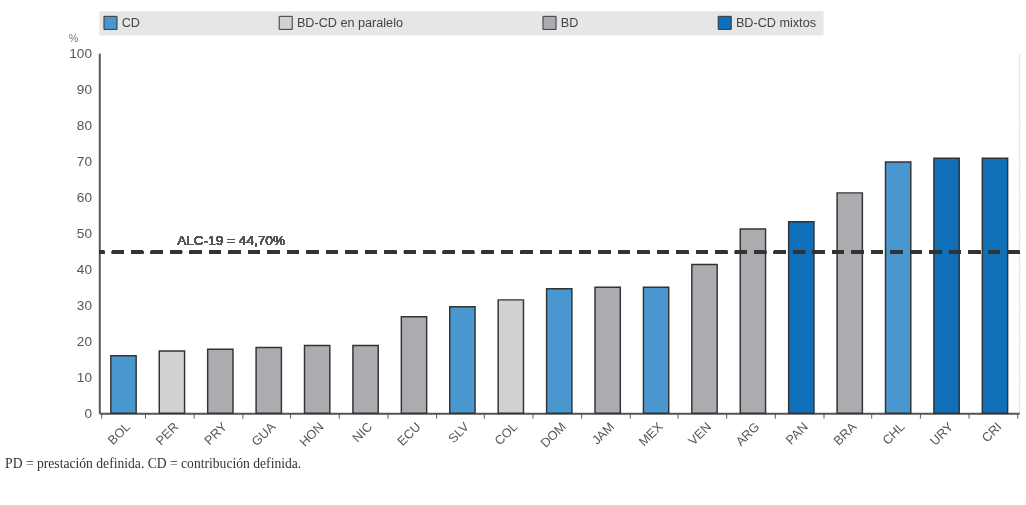 This screenshot has height=505, width=1026. What do you see at coordinates (992, 432) in the screenshot?
I see `x-tick-label: CRI` at bounding box center [992, 432].